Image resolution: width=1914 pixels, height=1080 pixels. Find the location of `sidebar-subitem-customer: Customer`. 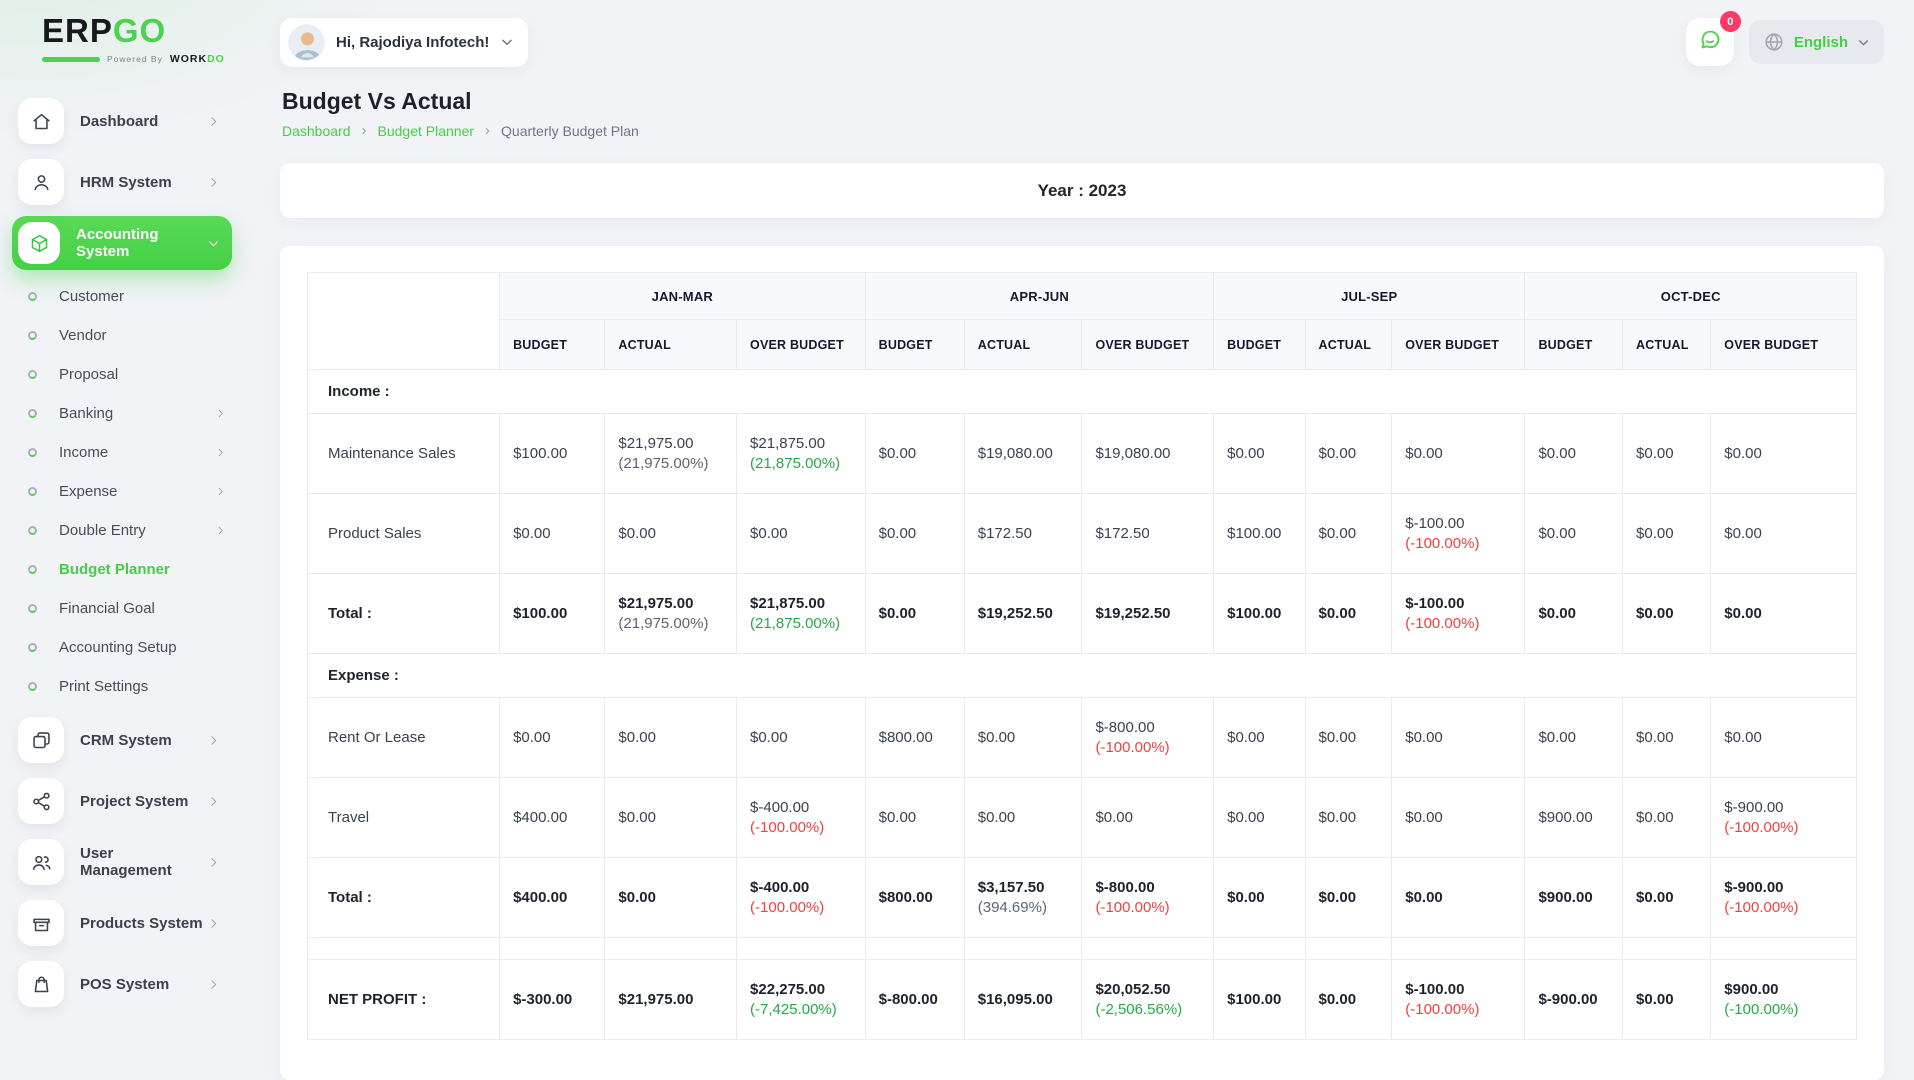

sidebar-subitem-customer: Customer is located at coordinates (129, 296).